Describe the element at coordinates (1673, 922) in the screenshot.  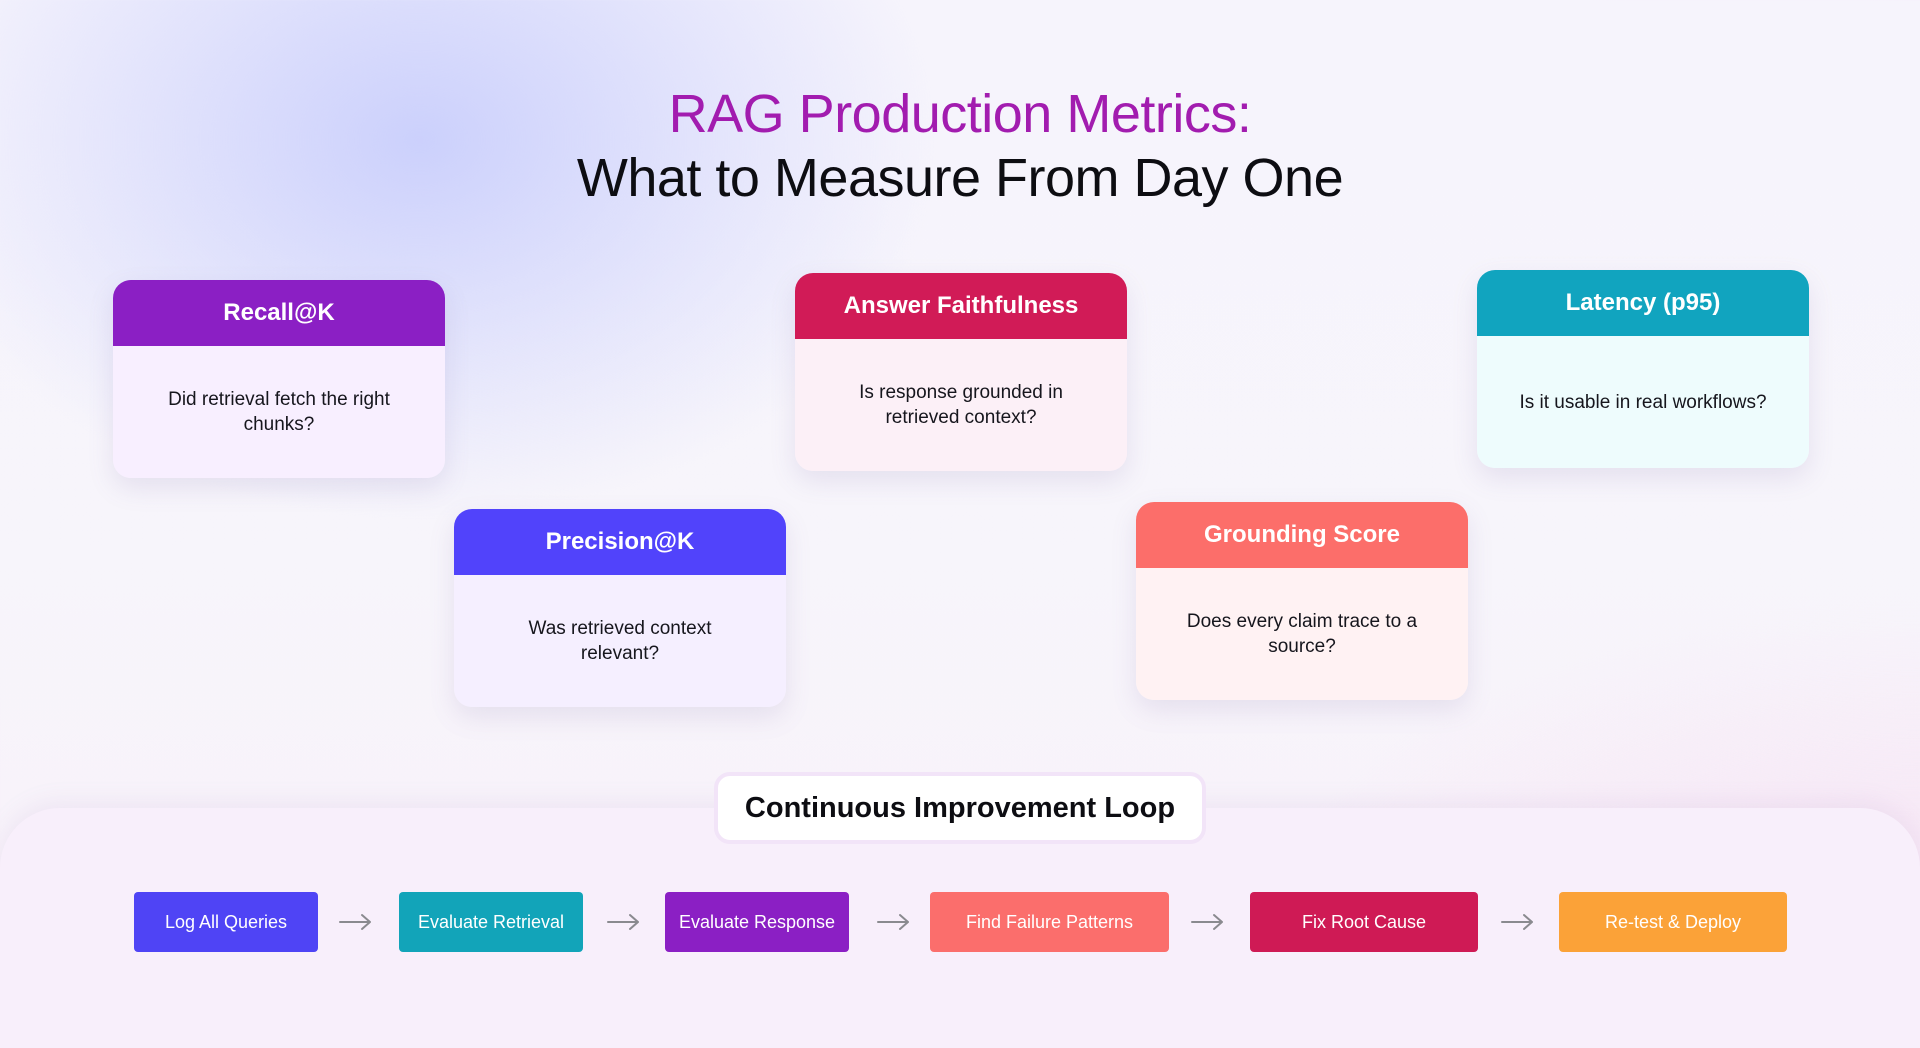
I see `loop-step-retest-deploy: Re-test & Deploy` at that location.